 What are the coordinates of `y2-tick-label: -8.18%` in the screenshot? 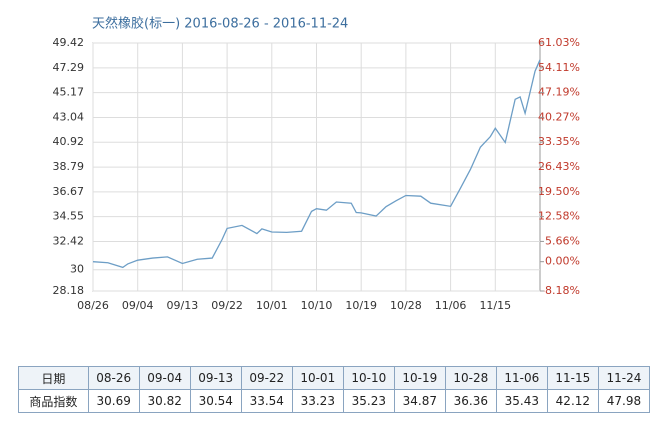 It's located at (560, 290).